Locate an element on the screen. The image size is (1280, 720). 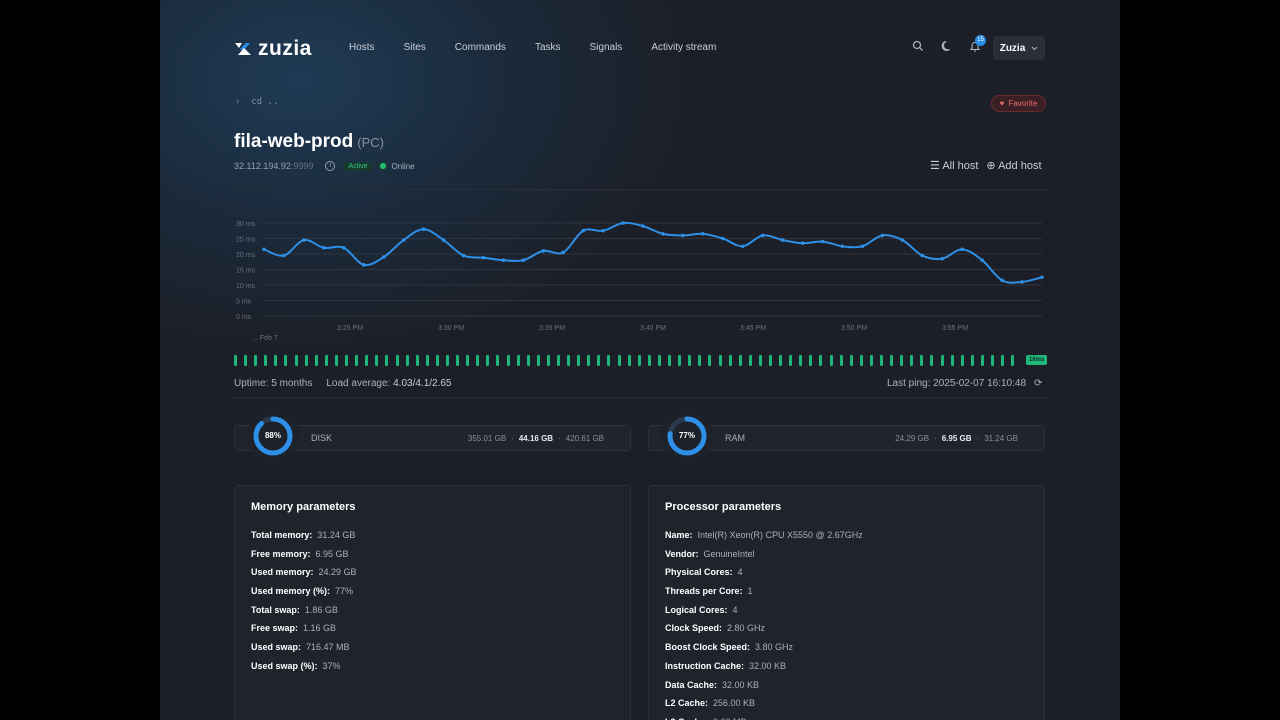
all-host-link: ☰ All host is located at coordinates (954, 165).